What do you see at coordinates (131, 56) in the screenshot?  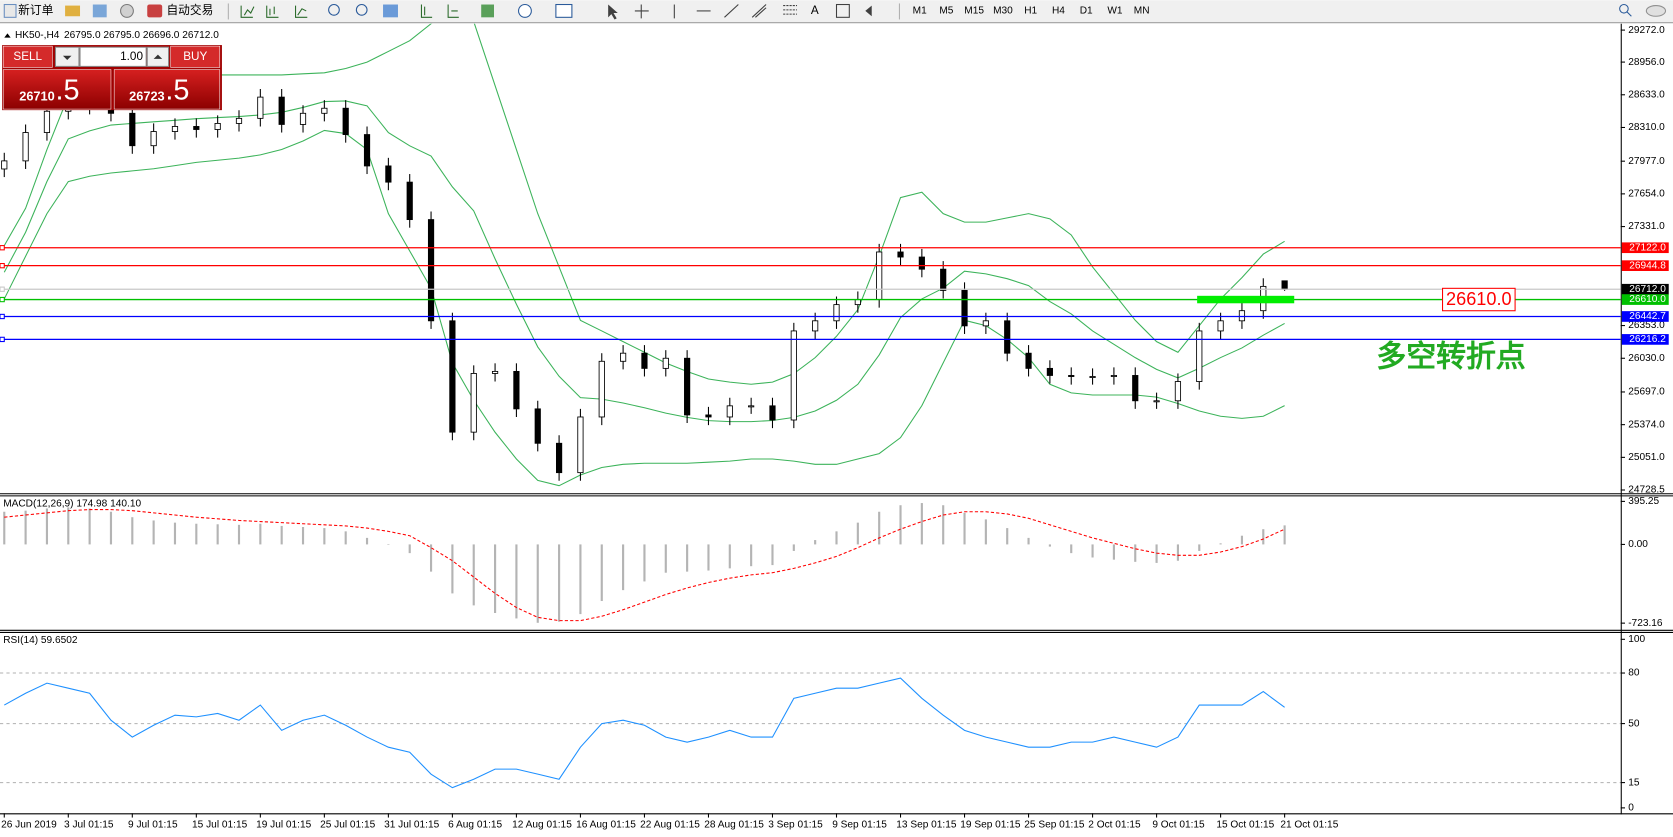 I see `lot-value: 1.00` at bounding box center [131, 56].